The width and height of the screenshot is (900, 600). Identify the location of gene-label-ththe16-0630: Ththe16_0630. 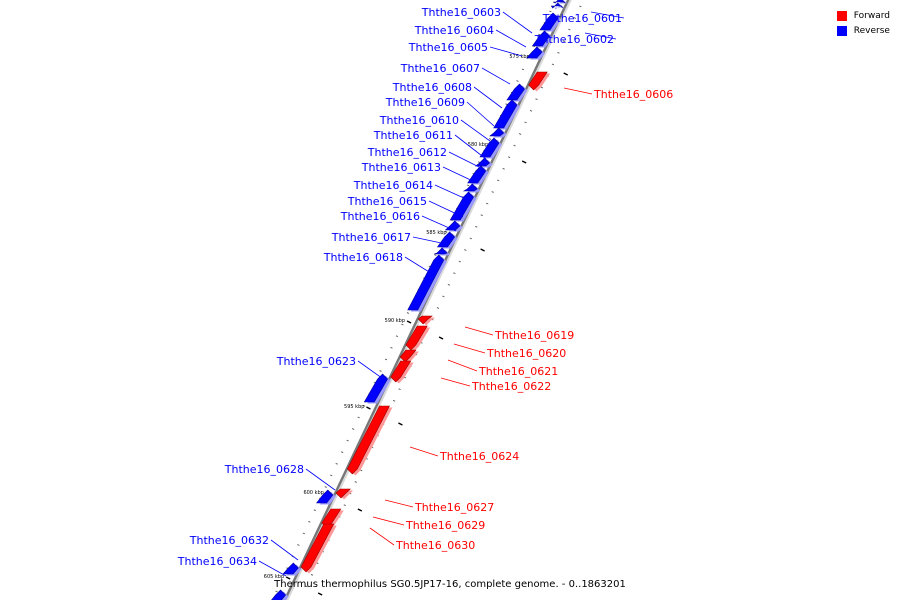
(435, 545).